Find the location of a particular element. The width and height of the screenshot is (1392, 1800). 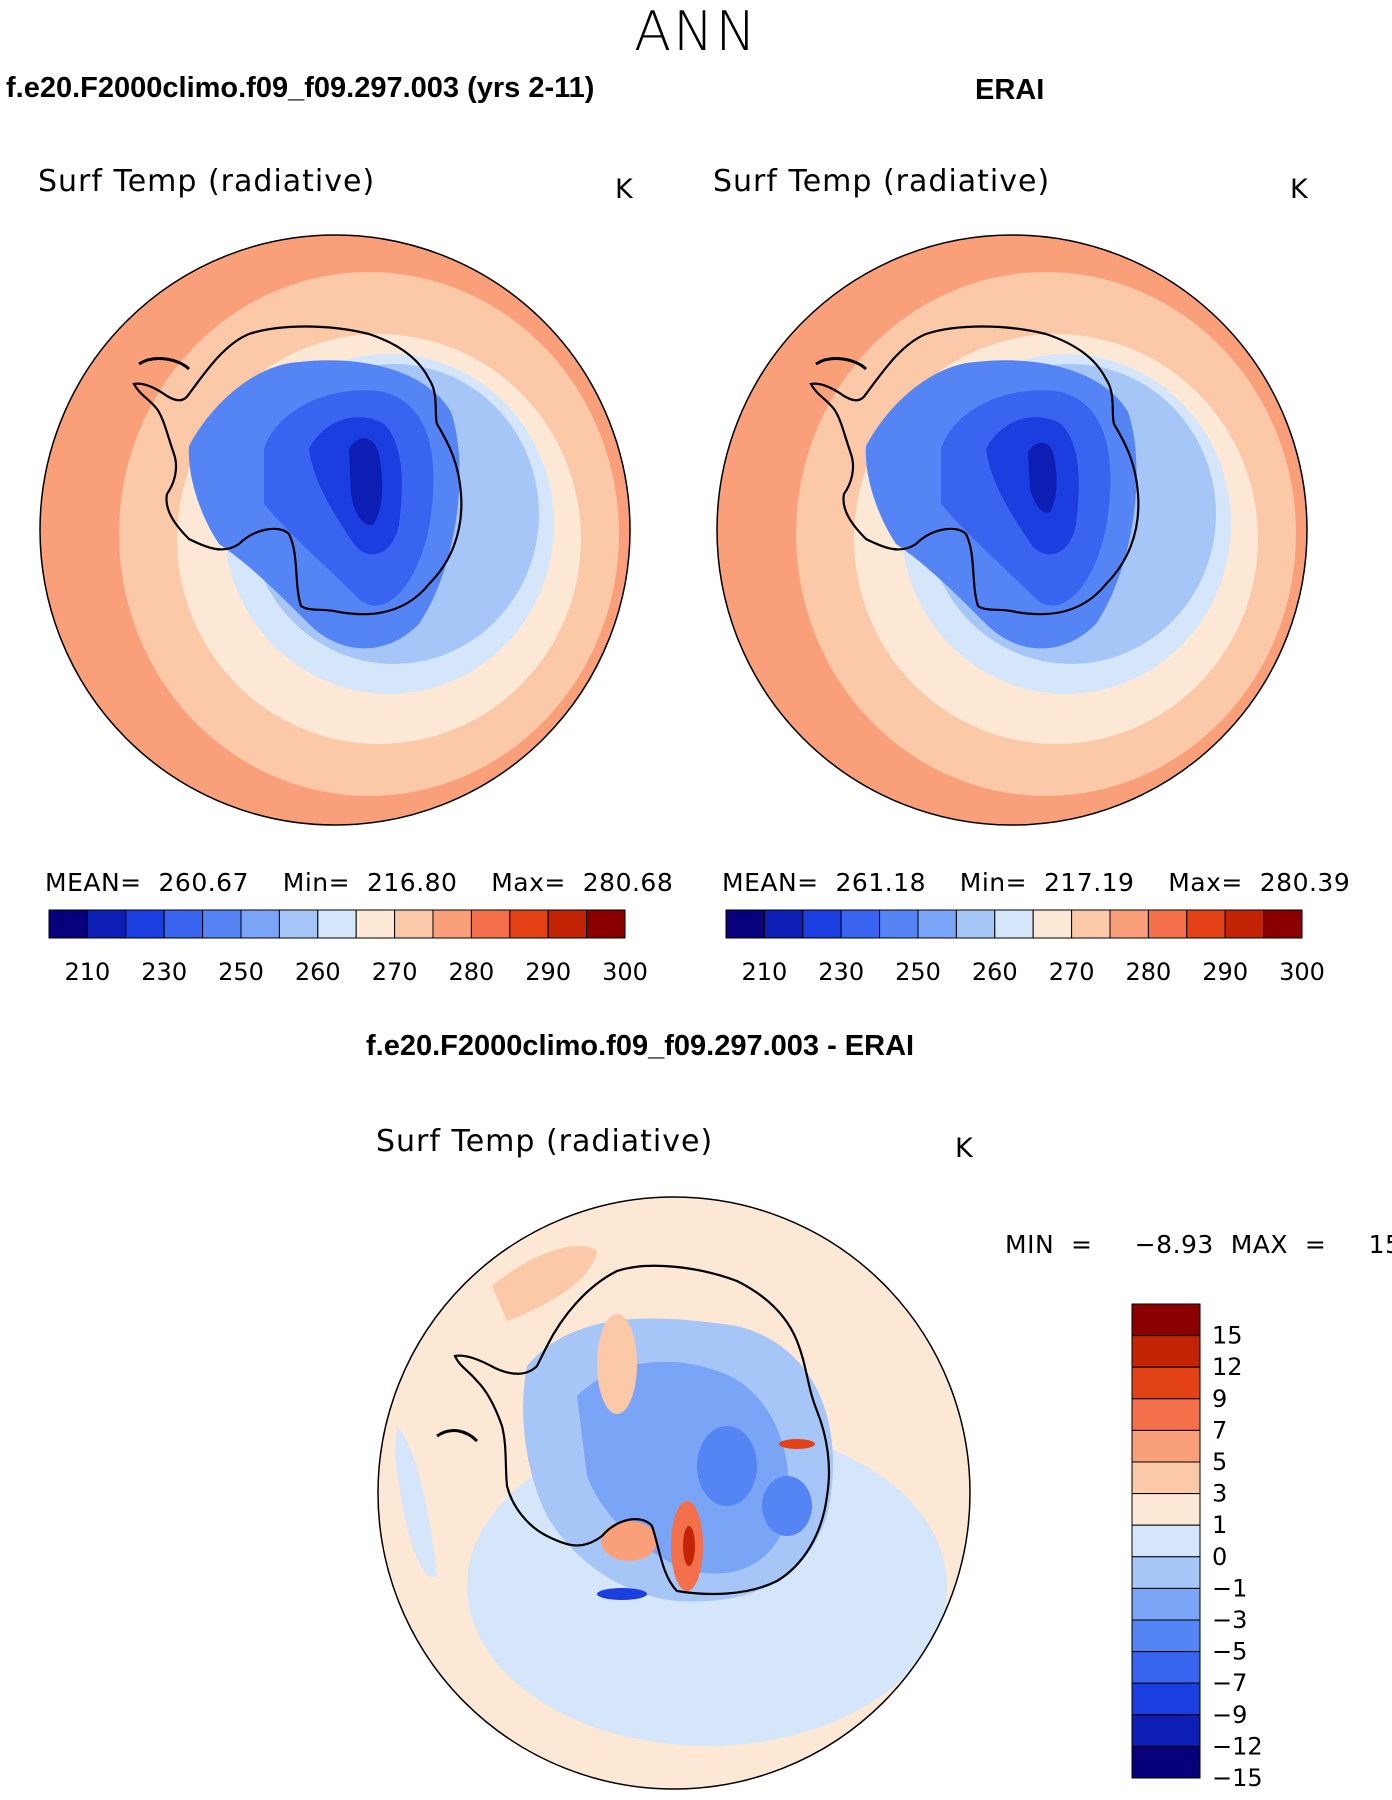

diff-colorbar-tick-label-6: 1 is located at coordinates (1219, 1525).